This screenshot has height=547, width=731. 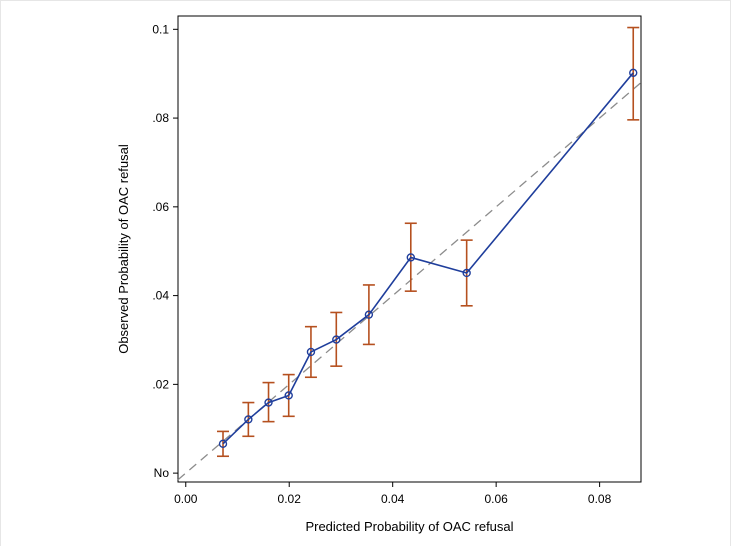 What do you see at coordinates (165, 251) in the screenshot?
I see `y-axis-ticks: No .02 .04 .06 .08 0.1` at bounding box center [165, 251].